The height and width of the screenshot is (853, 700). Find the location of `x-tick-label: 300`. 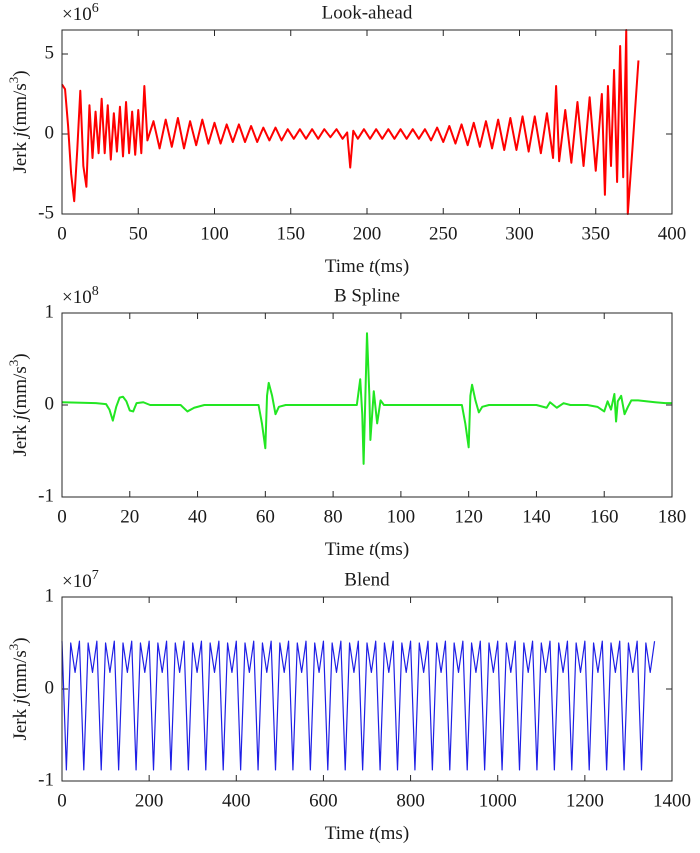

x-tick-label: 300 is located at coordinates (519, 233).